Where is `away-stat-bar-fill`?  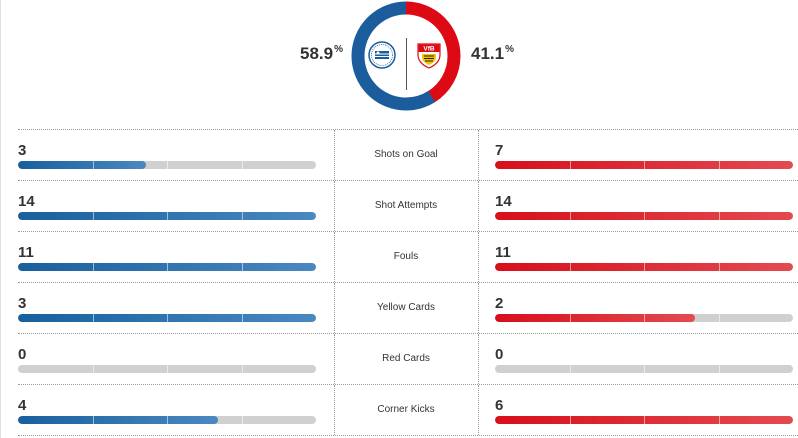 away-stat-bar-fill is located at coordinates (595, 318).